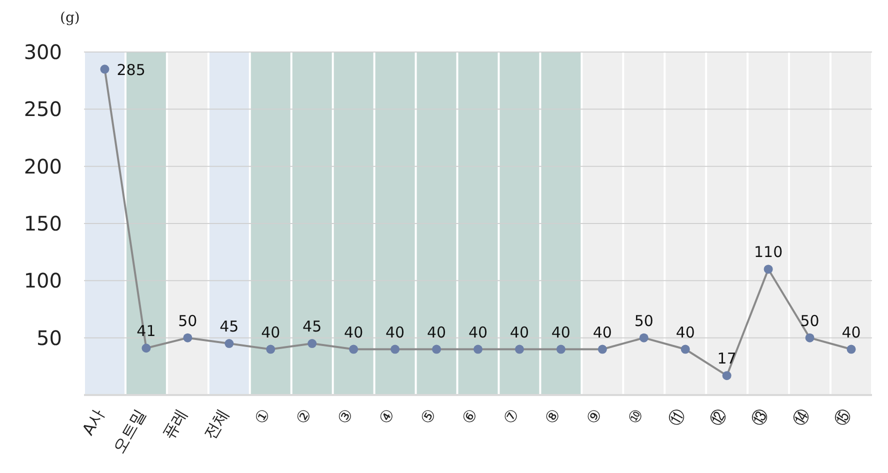  I want to click on x-tick-label: ①, so click(262, 417).